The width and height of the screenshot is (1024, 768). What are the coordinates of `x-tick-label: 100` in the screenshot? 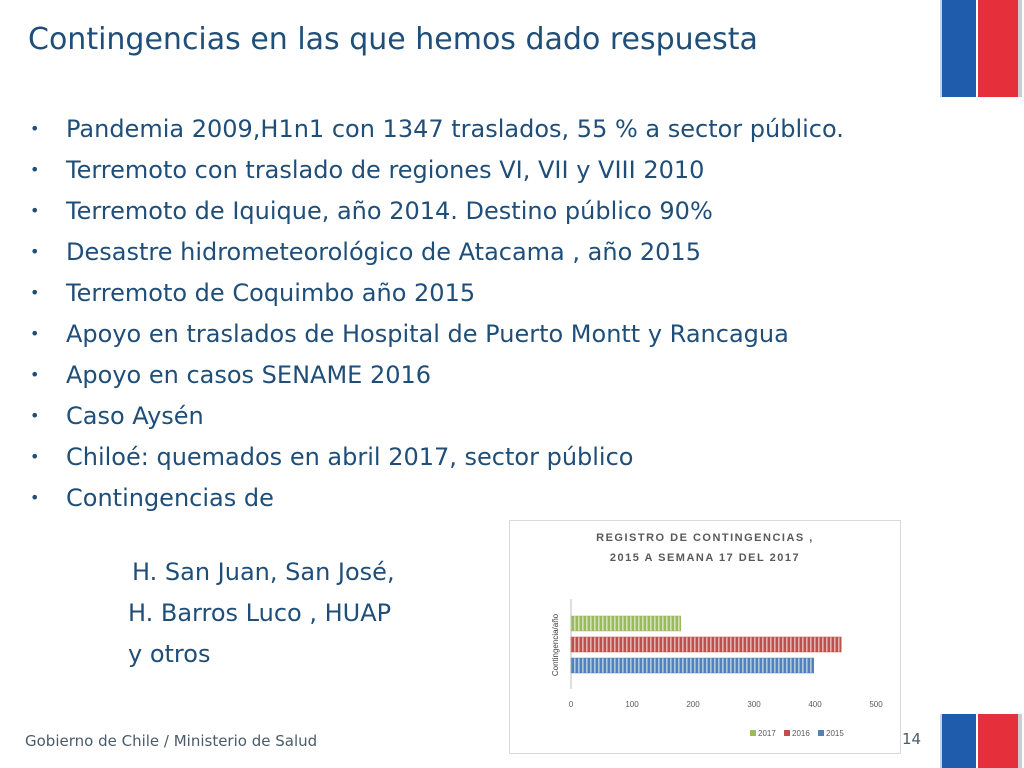 It's located at (632, 704).